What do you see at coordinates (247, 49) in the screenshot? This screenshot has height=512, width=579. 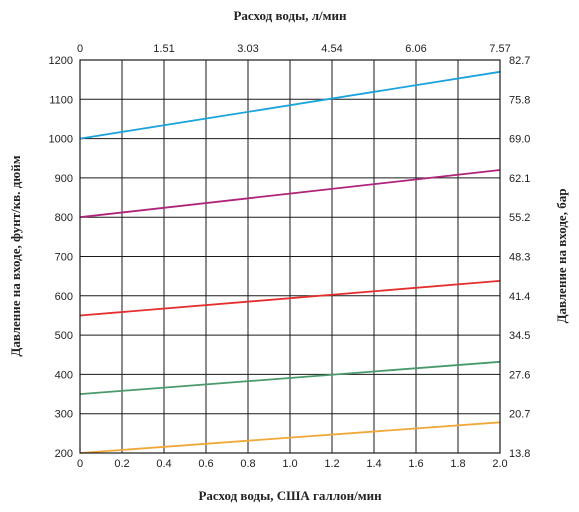 I see `x2-tick-label: 3.03` at bounding box center [247, 49].